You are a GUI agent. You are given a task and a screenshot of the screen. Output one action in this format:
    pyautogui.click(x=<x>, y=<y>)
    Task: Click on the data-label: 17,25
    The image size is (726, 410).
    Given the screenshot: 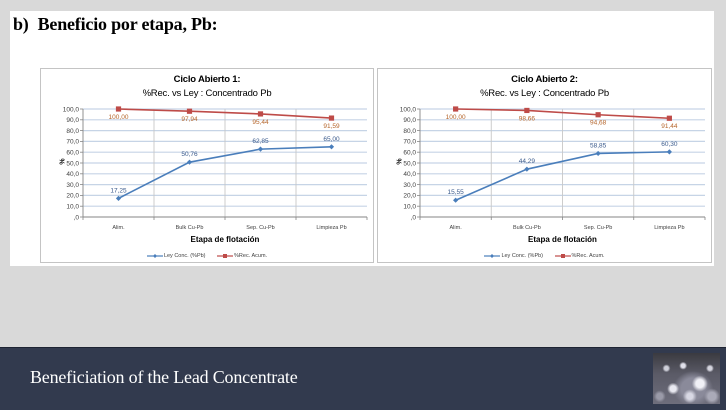 What is the action you would take?
    pyautogui.click(x=118, y=190)
    